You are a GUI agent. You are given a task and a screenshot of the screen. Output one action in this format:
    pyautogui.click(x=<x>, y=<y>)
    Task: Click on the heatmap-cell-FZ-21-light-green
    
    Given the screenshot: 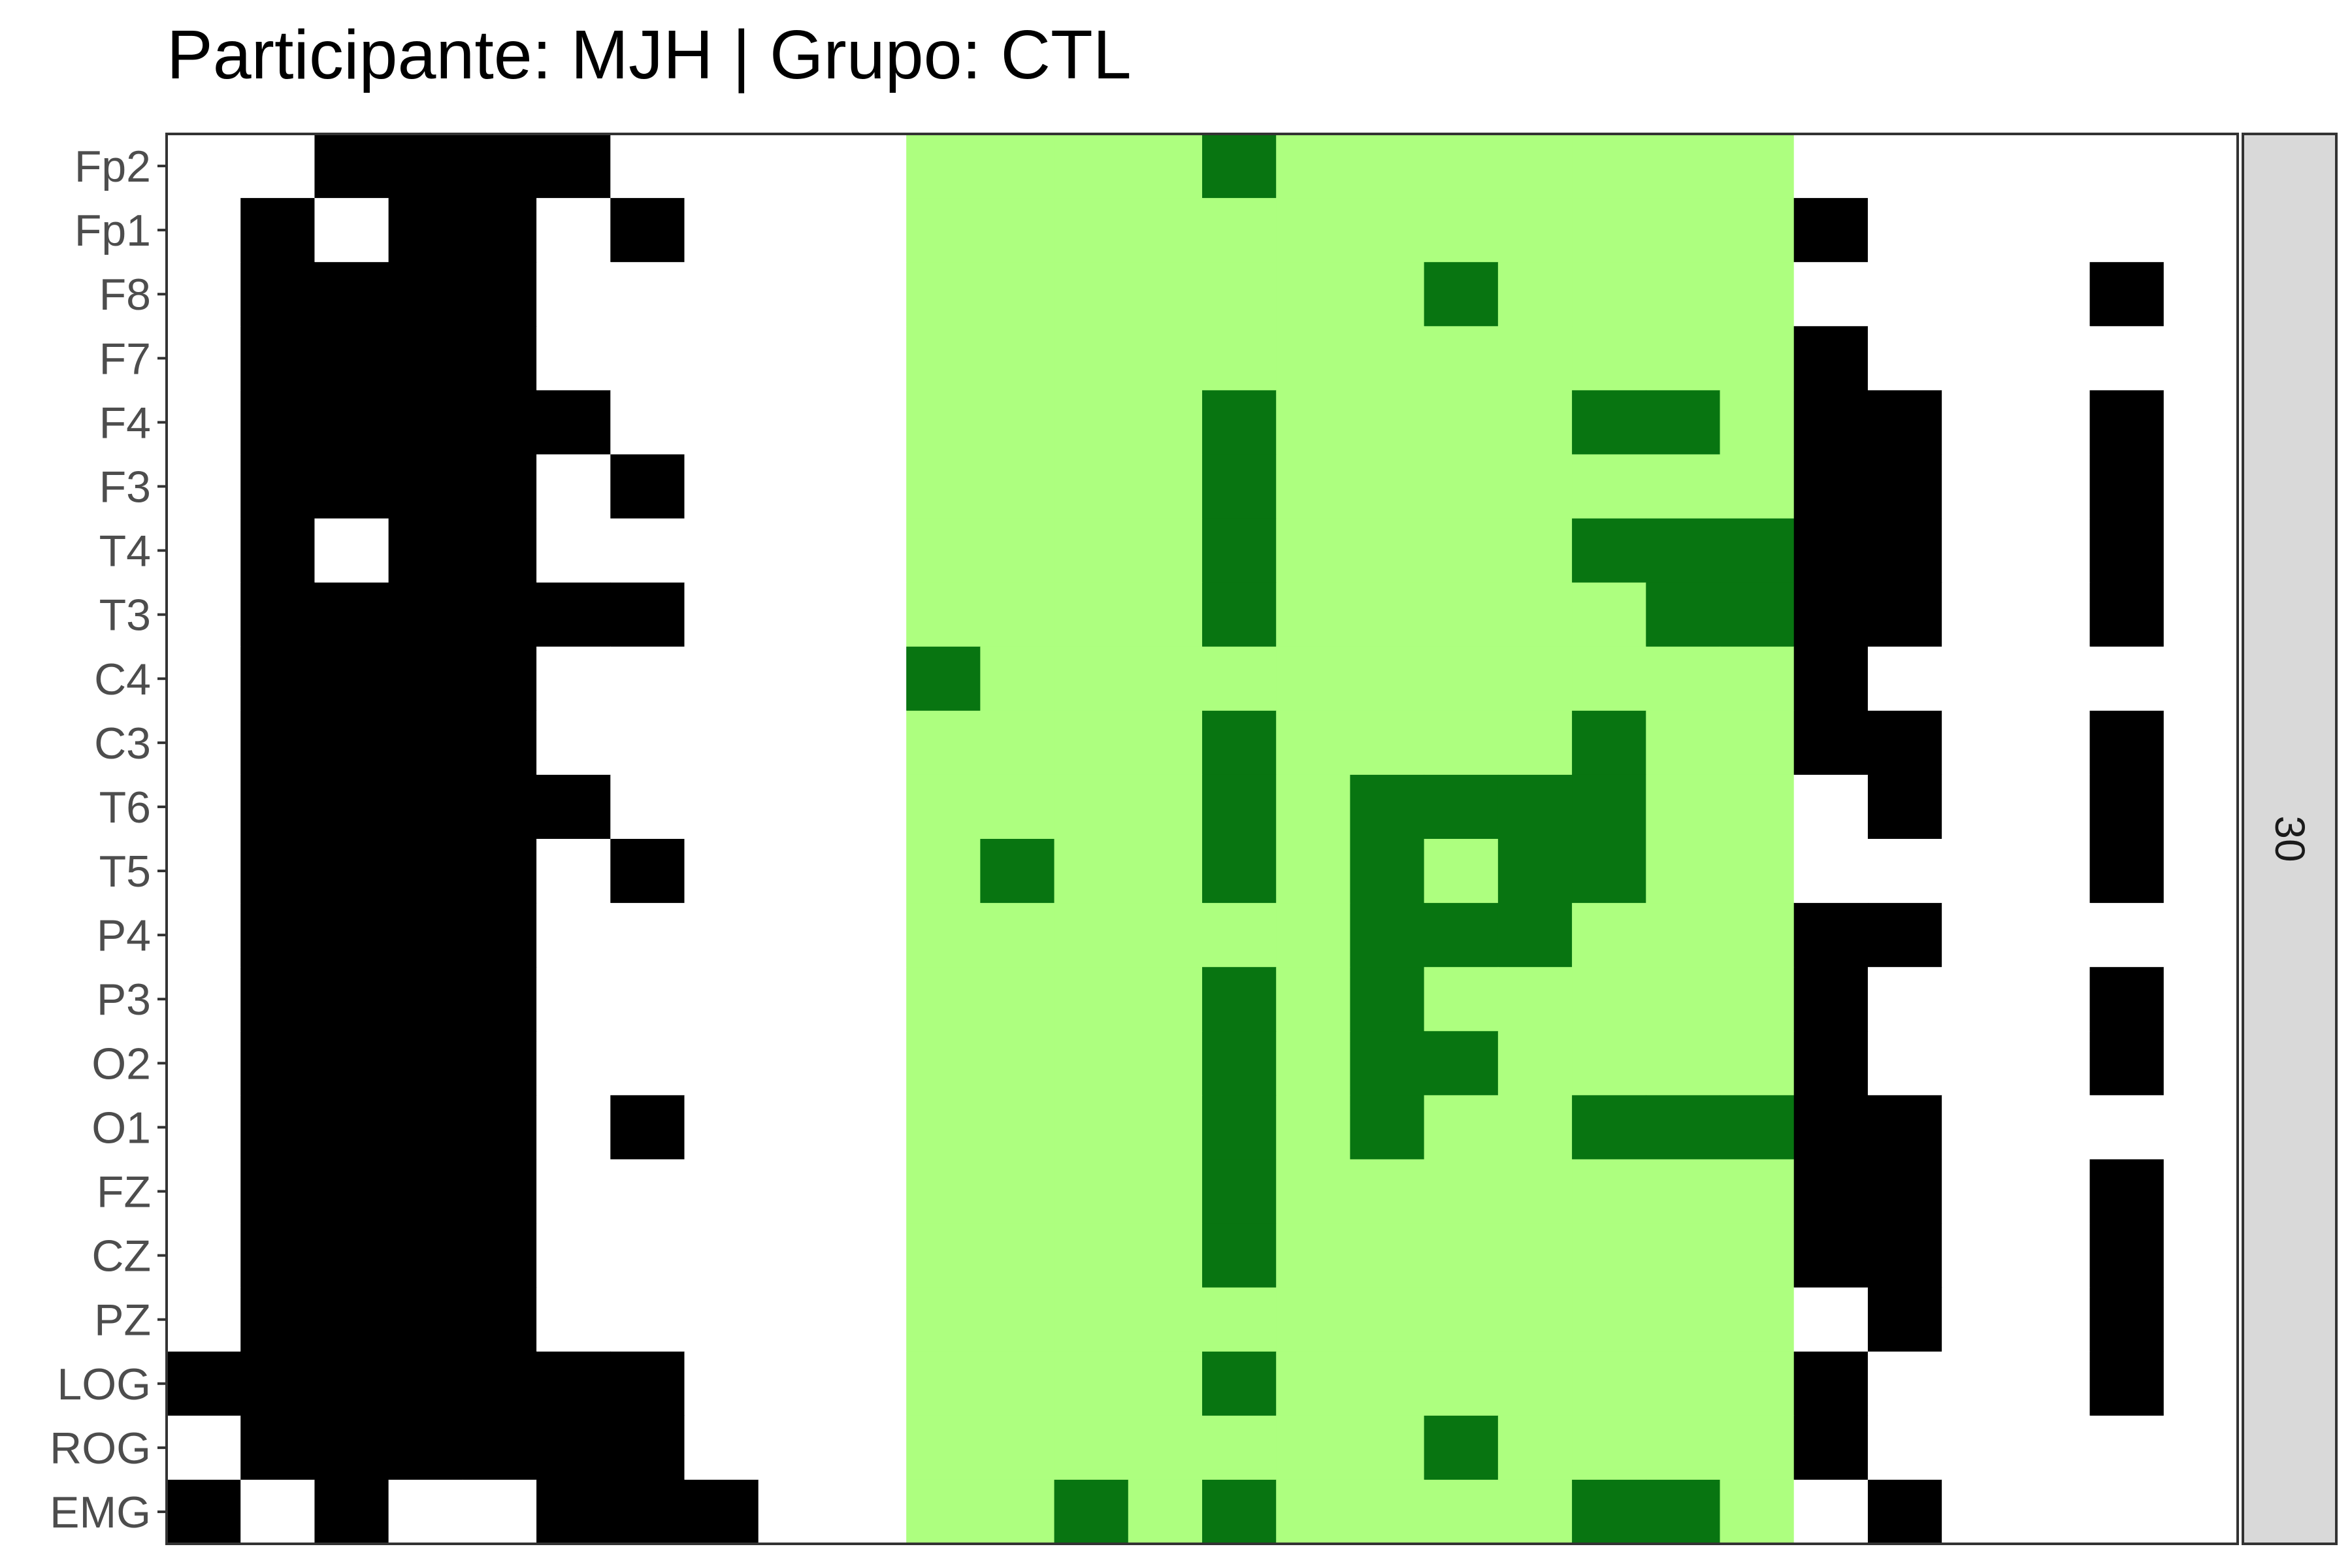 What is the action you would take?
    pyautogui.click(x=1683, y=1191)
    